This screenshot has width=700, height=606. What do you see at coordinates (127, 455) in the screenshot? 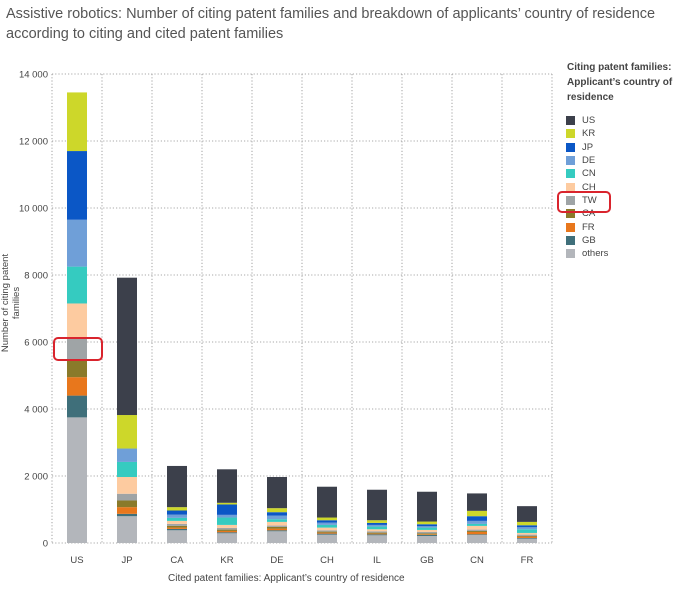
I see `bar-segment-jp-de` at bounding box center [127, 455].